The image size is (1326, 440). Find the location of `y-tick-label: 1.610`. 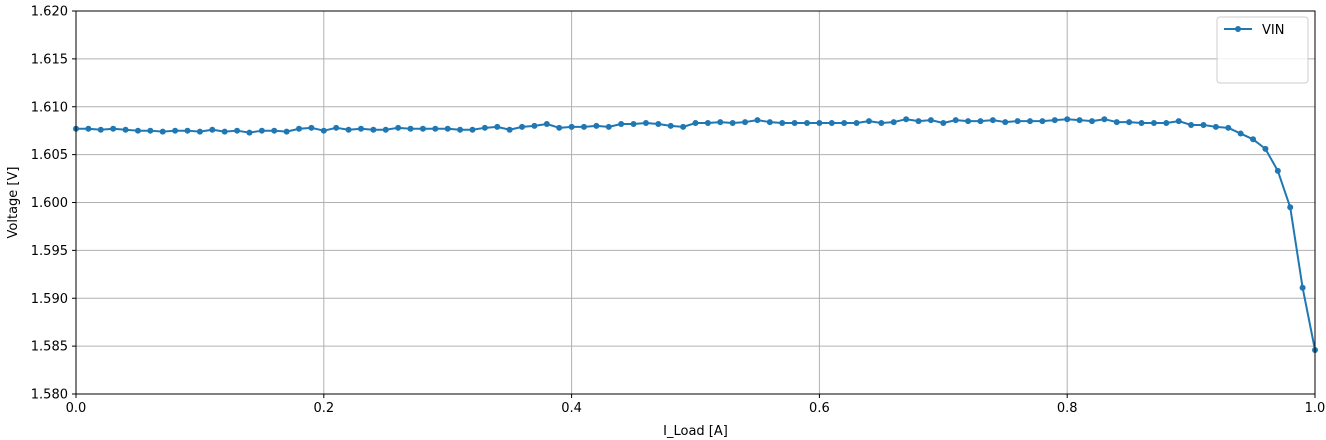

y-tick-label: 1.610 is located at coordinates (49, 107).